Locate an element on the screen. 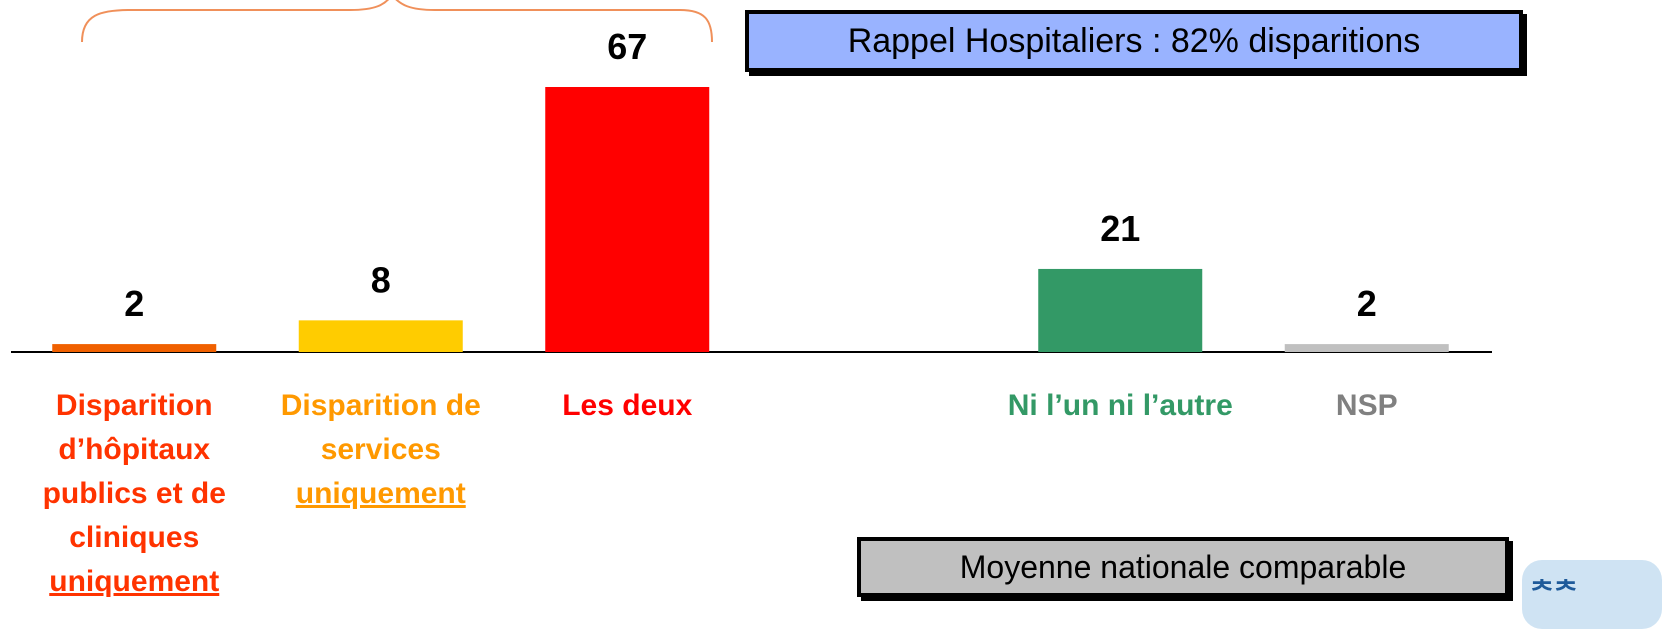 The image size is (1662, 629). value-label: 8 is located at coordinates (381, 279).